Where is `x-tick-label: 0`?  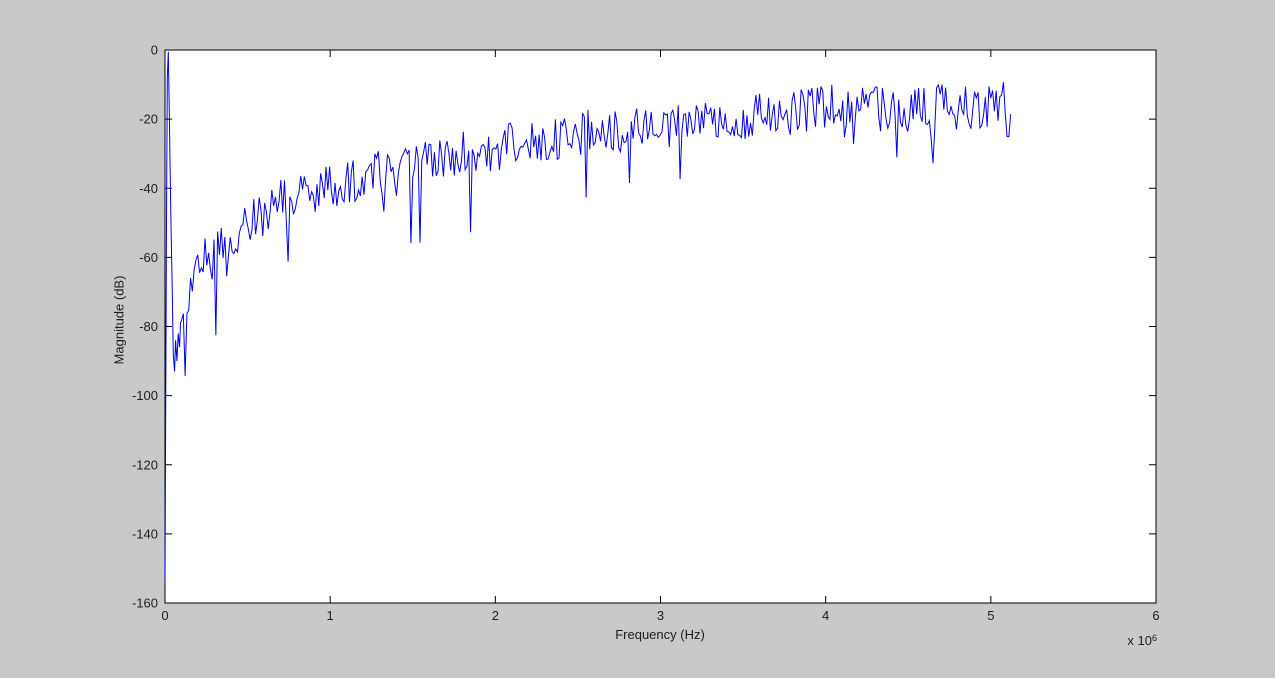 x-tick-label: 0 is located at coordinates (164, 615).